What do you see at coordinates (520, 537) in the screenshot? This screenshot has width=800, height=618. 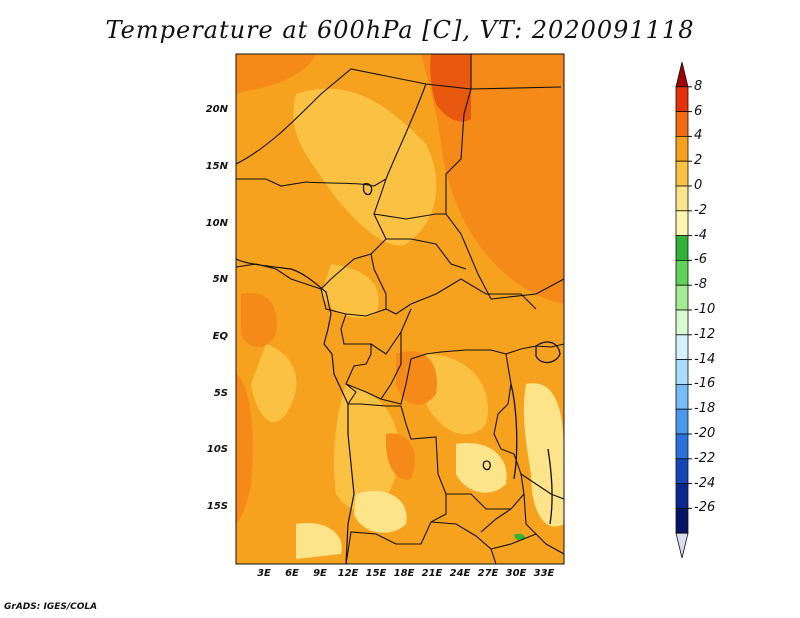 I see `temperature-patch-cold` at bounding box center [520, 537].